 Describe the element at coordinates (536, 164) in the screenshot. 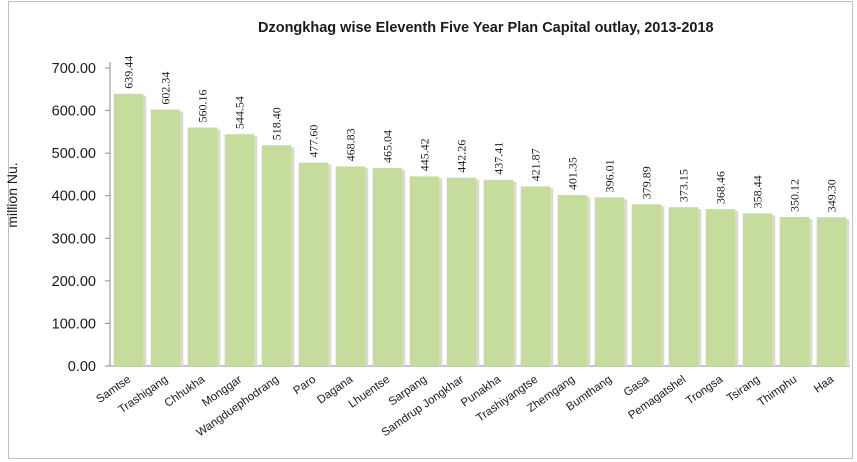

I see `data-label: 421.87` at that location.